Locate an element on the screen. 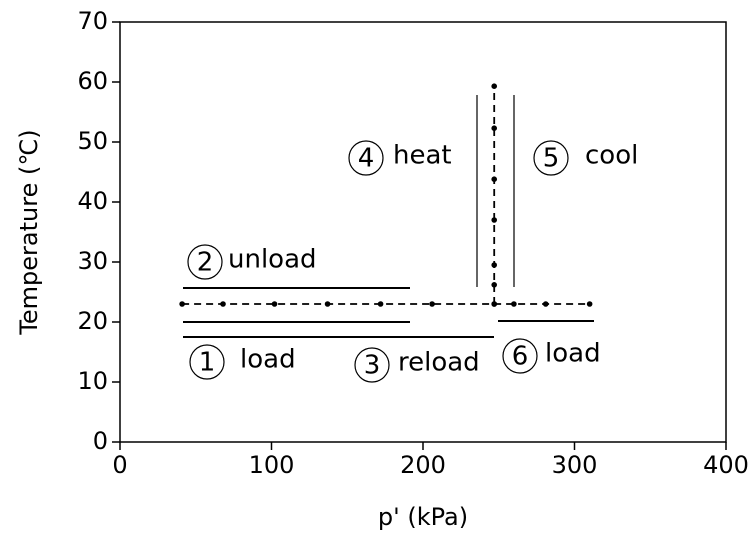 The width and height of the screenshot is (753, 535). y-tick-label: 70 is located at coordinates (92, 21).